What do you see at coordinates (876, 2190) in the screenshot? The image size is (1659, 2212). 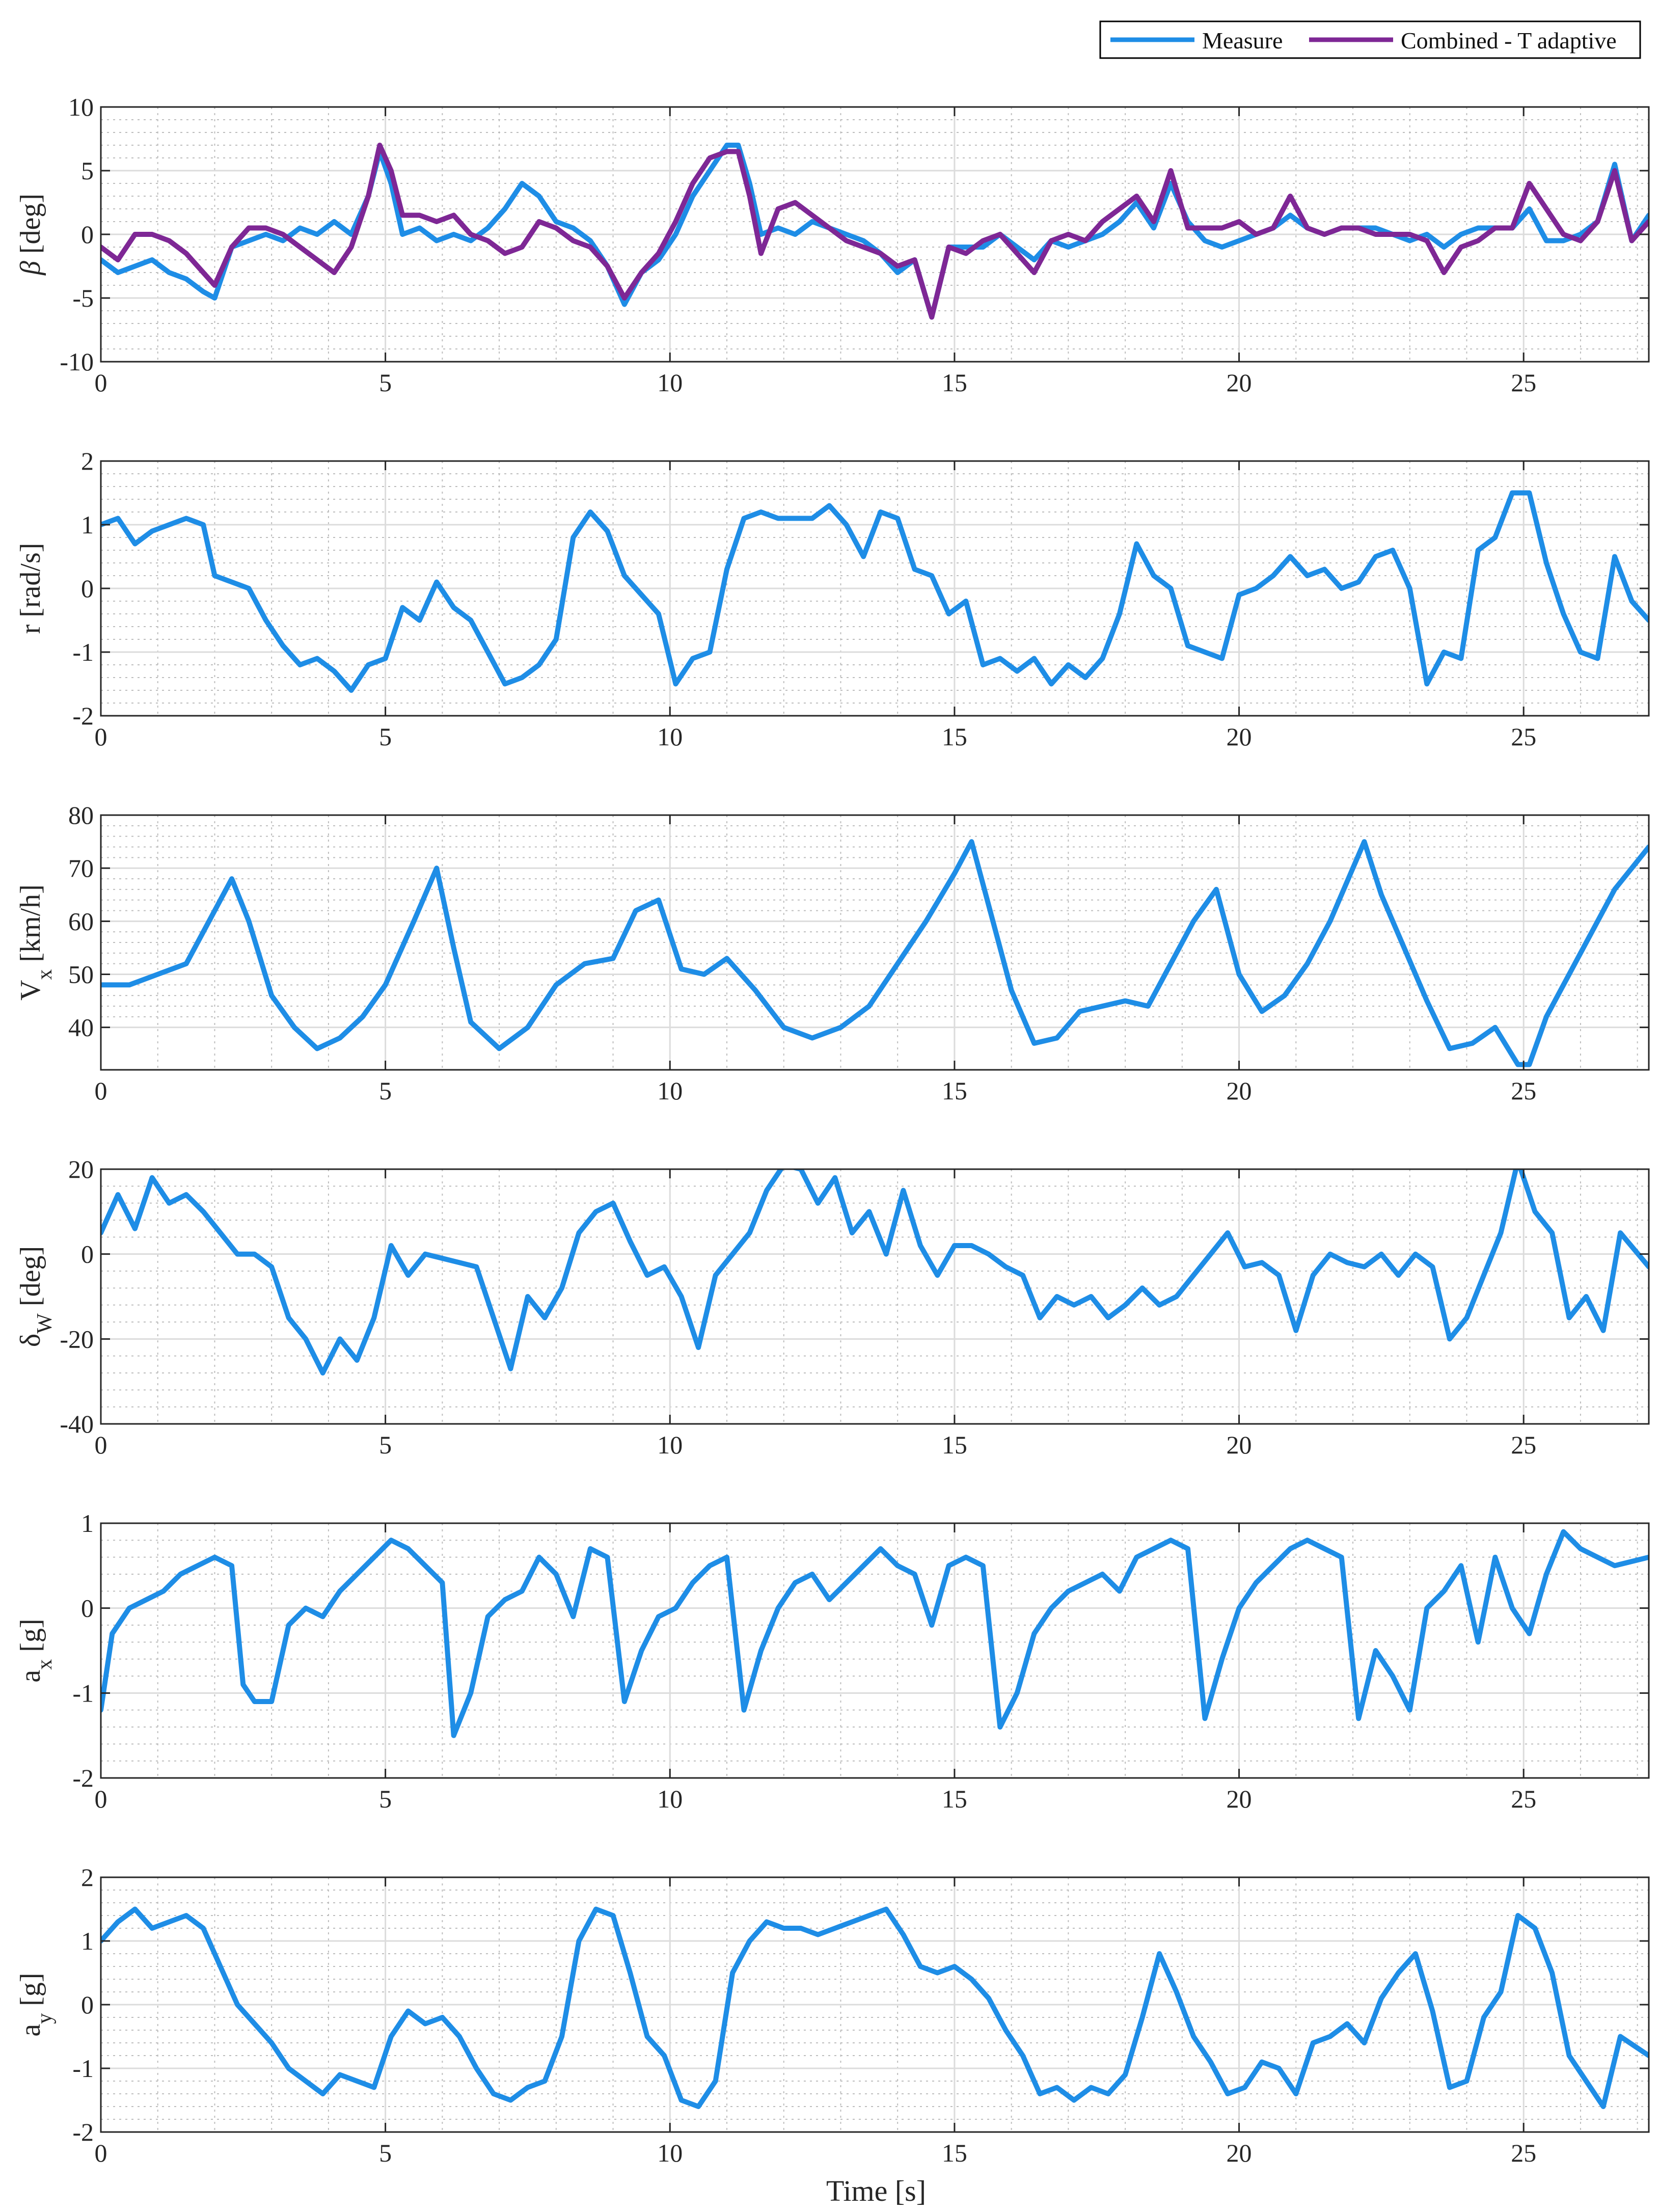 I see `x-axis-label: Time [s]` at bounding box center [876, 2190].